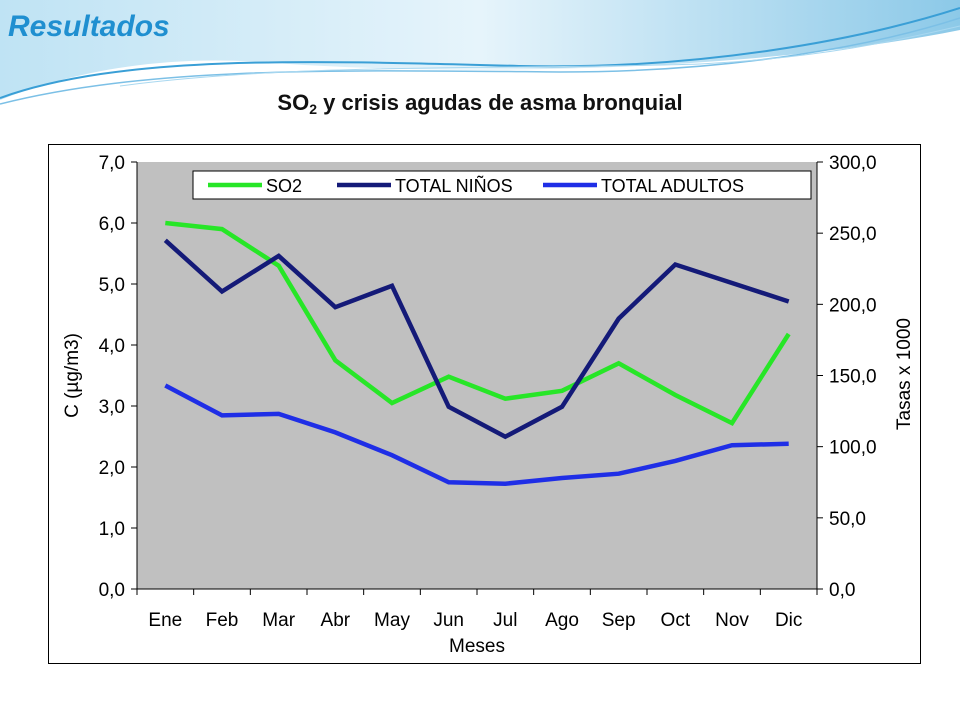 This screenshot has height=720, width=960. Describe the element at coordinates (112, 346) in the screenshot. I see `y-left-tick-label: 4,0` at that location.